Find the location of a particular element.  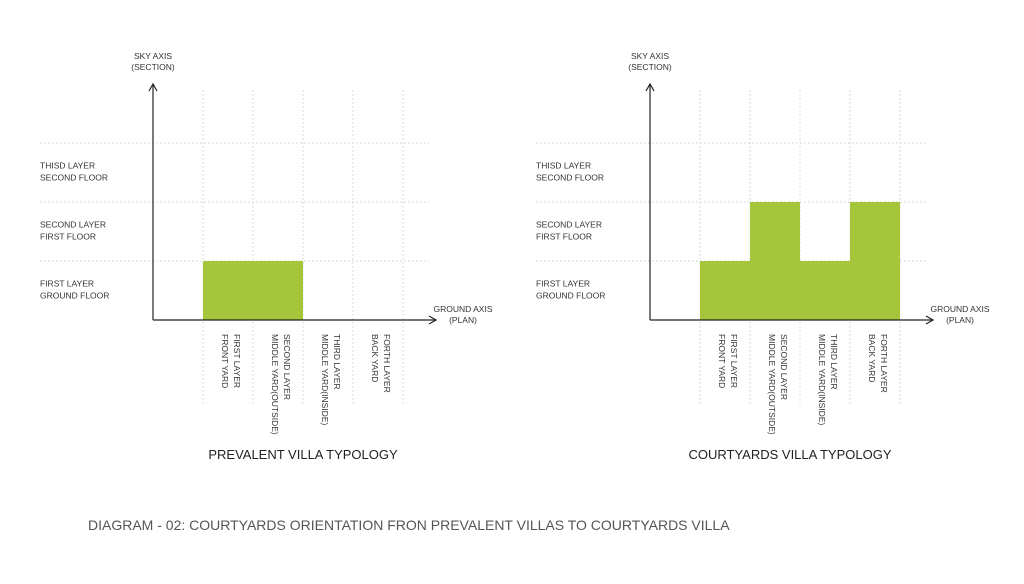

diagram-title: PREVALENT VILLA TYPOLOGY is located at coordinates (303, 454).